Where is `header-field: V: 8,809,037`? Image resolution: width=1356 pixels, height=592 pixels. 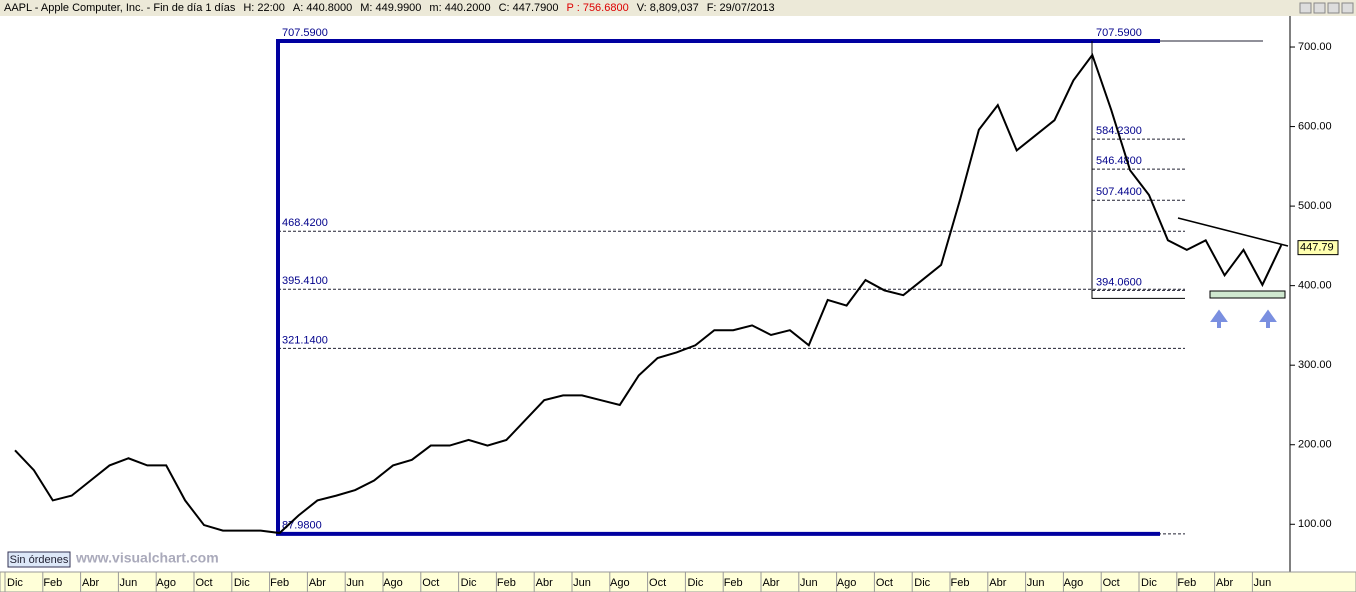
header-field: V: 8,809,037 is located at coordinates (668, 8).